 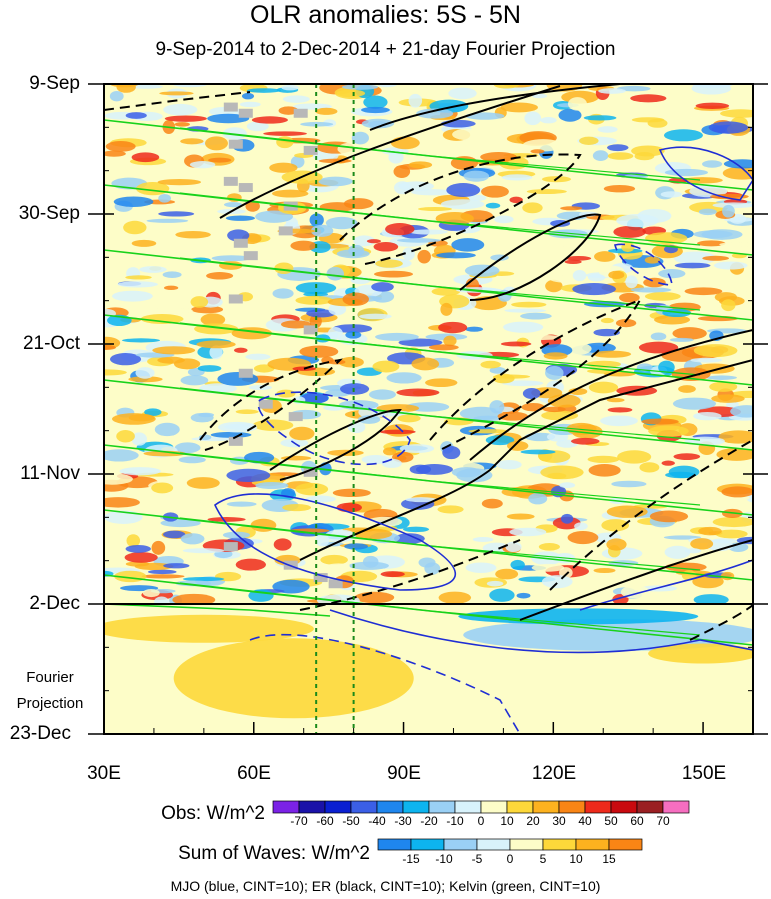 I want to click on obs-colorbar-tick: 30, so click(x=559, y=821).